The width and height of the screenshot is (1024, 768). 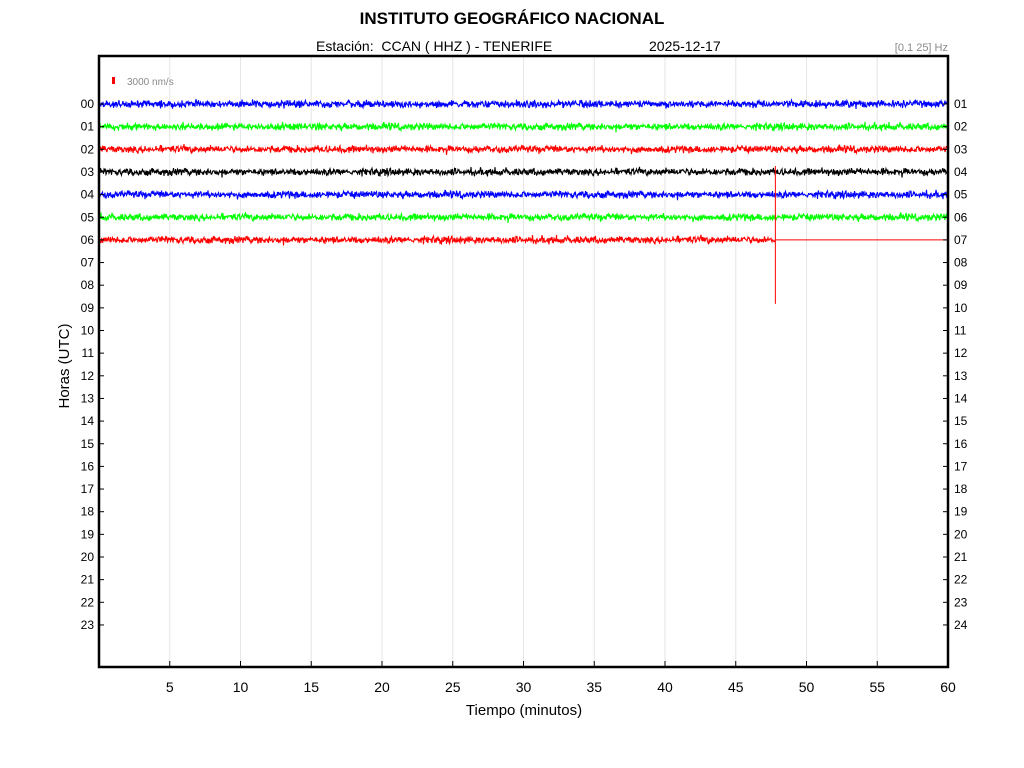 I want to click on left-tick-label: 14, so click(x=88, y=421).